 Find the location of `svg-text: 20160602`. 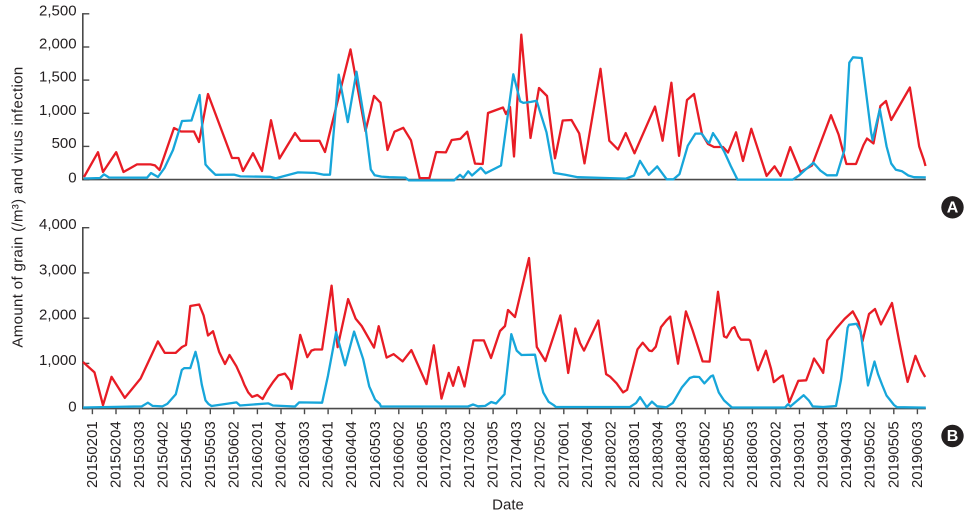

svg-text: 20160602 is located at coordinates (398, 454).